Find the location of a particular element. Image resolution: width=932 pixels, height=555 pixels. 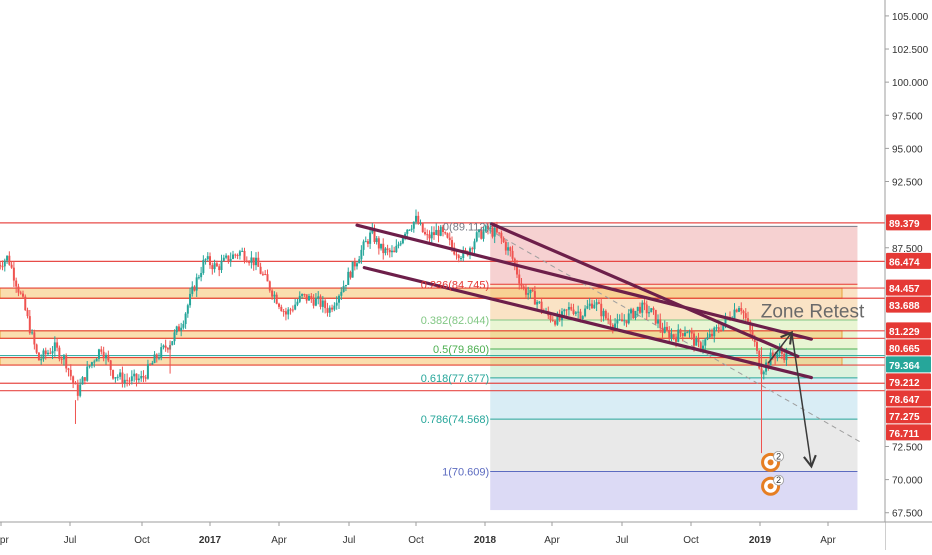

price-level-tag-label: 79.212 is located at coordinates (904, 383).